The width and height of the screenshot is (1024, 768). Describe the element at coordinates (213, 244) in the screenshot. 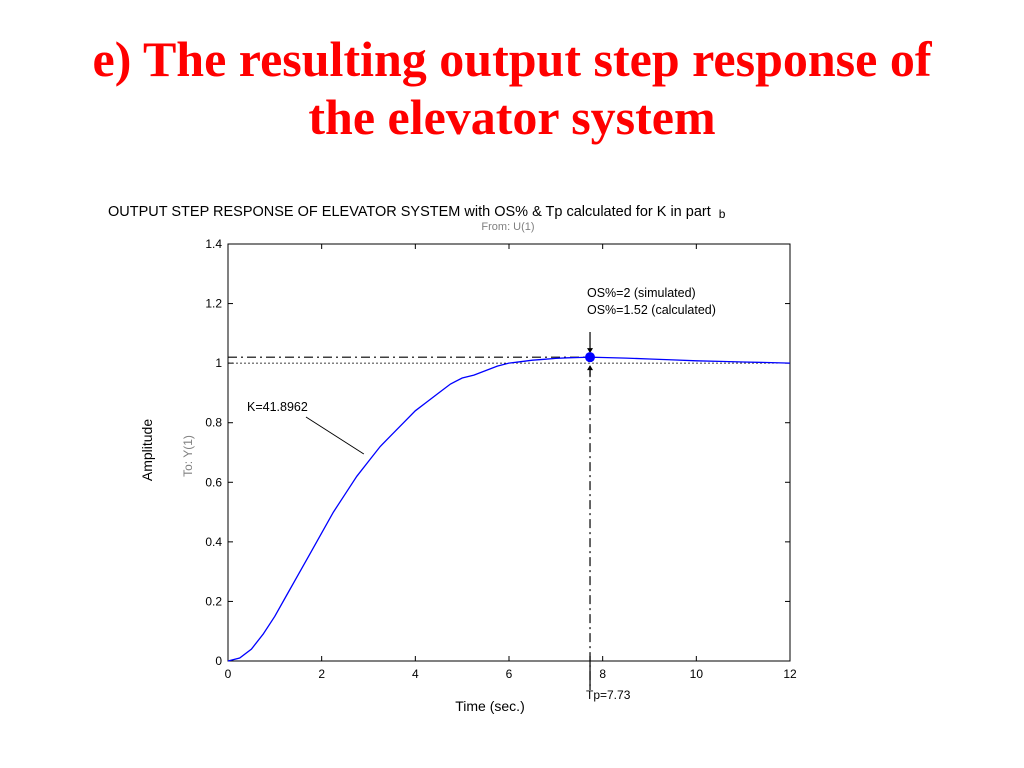

I see `y-tick-label: 1.4` at that location.